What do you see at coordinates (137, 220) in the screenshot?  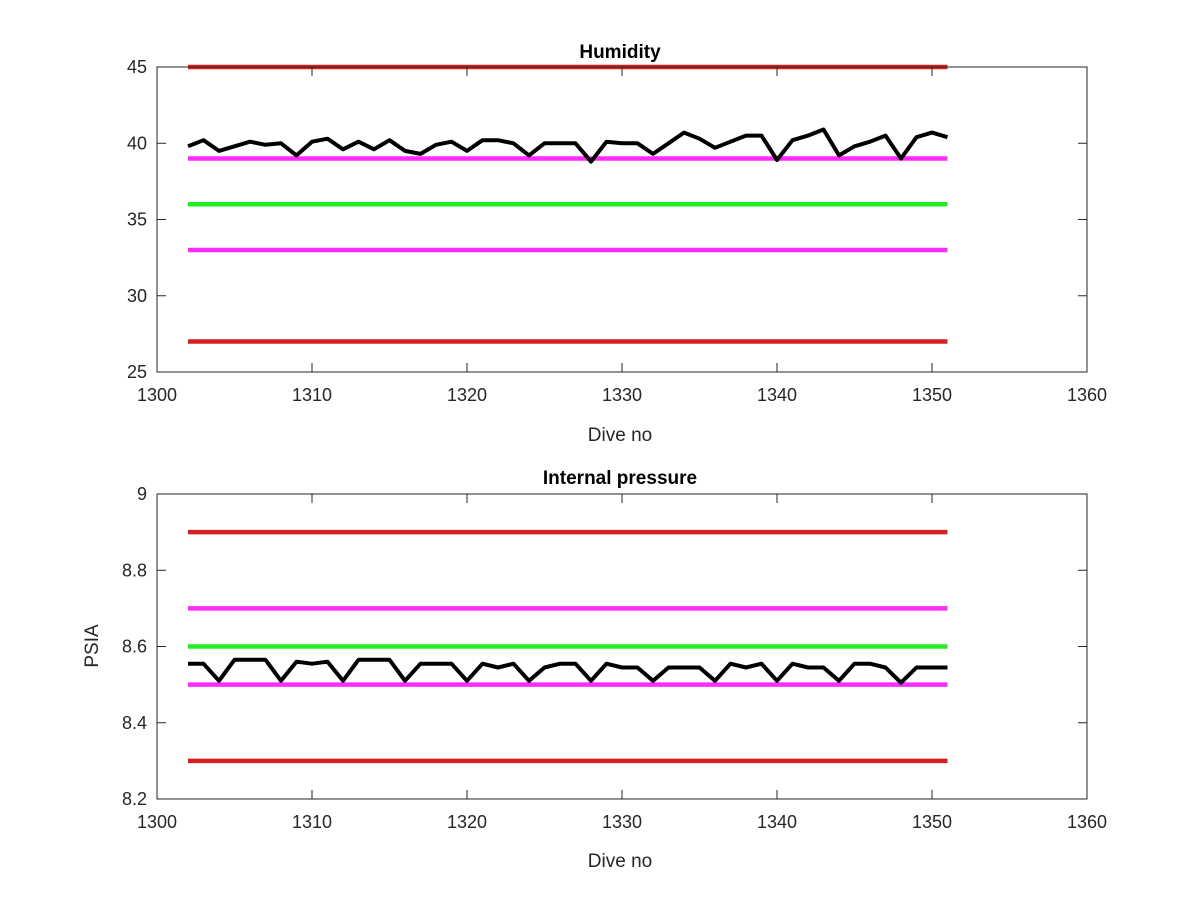 I see `y-tick-label: 35` at bounding box center [137, 220].